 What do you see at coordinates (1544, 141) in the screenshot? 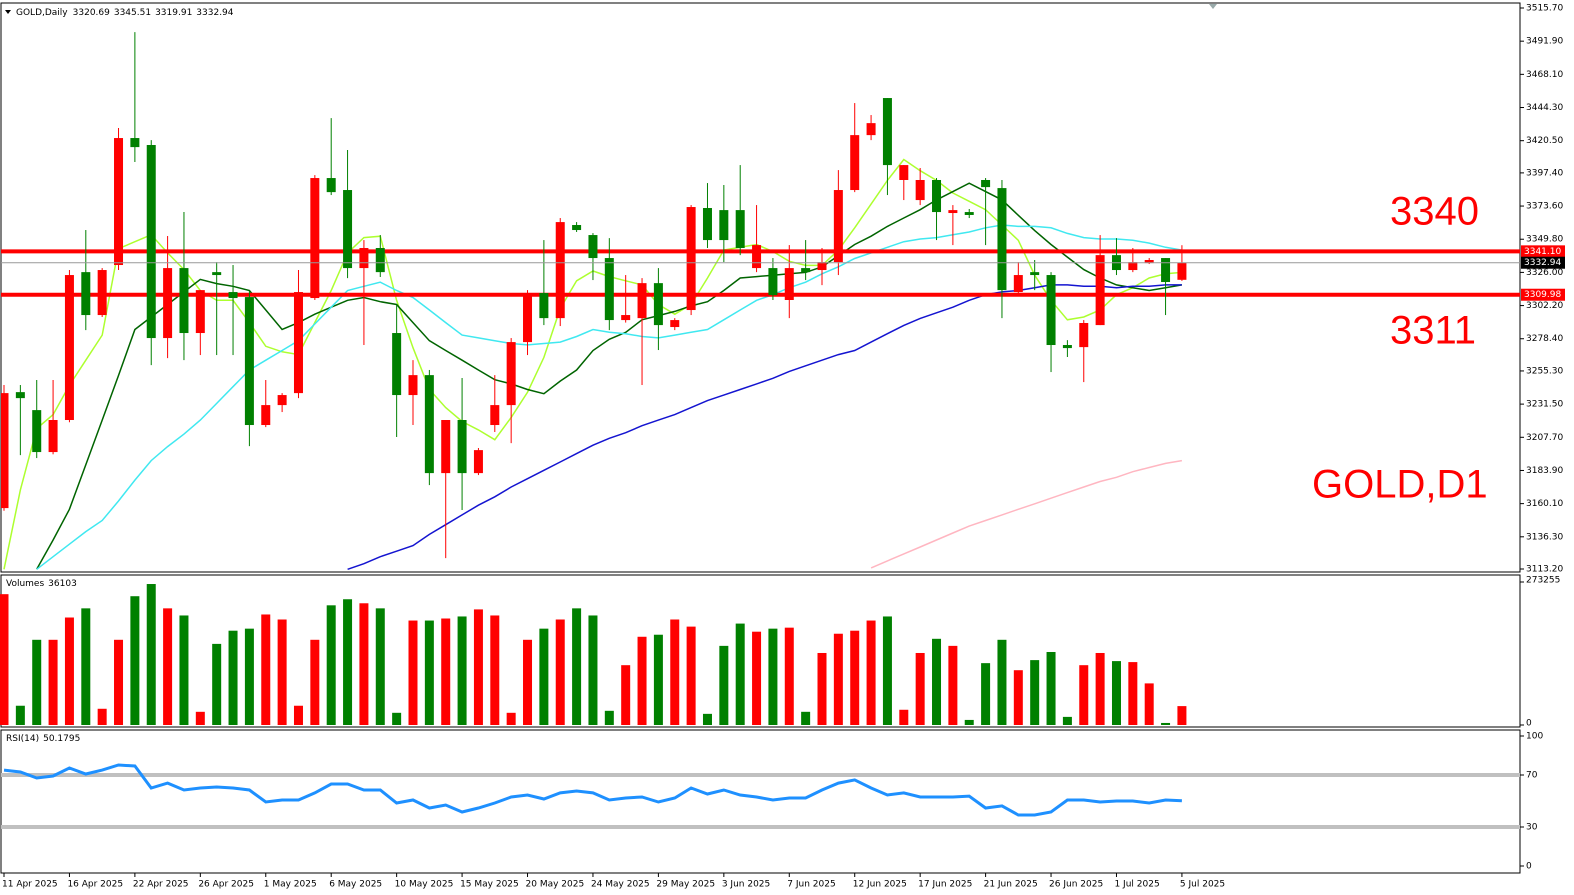
I see `y-tick-label: 3420.50` at bounding box center [1544, 141].